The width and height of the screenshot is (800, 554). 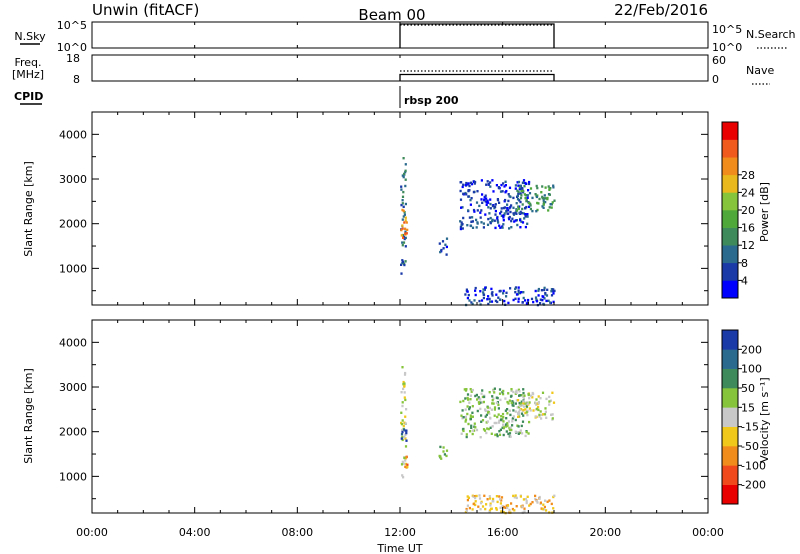 I want to click on colorbar-tick-label: -15, so click(x=750, y=427).